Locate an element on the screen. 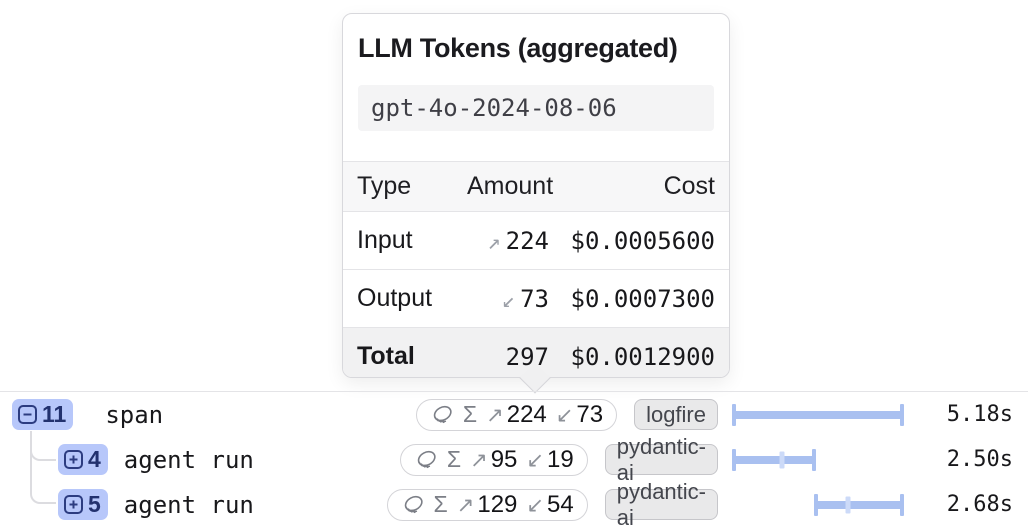  attrs-cell: Σ ↗ 224 ↙ 73 logfire is located at coordinates (563, 414).